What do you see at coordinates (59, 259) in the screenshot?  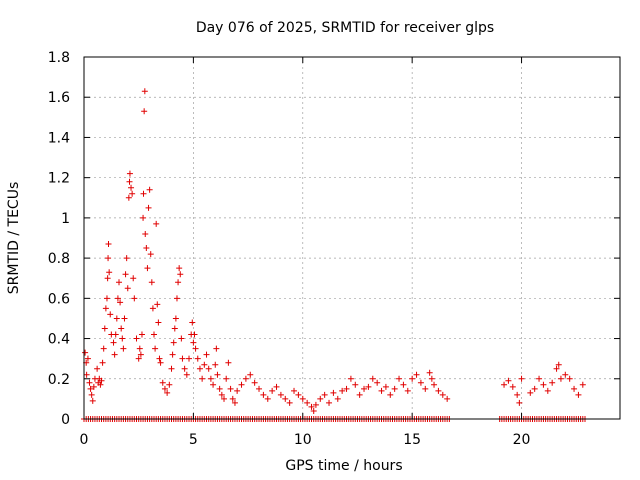 I see `y-tick-label: 0.8` at bounding box center [59, 259].